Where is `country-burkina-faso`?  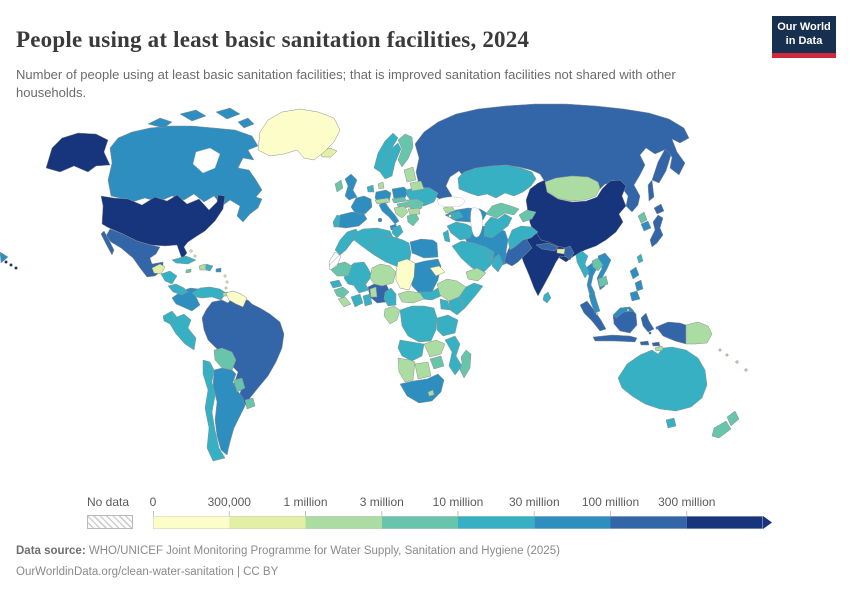 country-burkina-faso is located at coordinates (361, 288).